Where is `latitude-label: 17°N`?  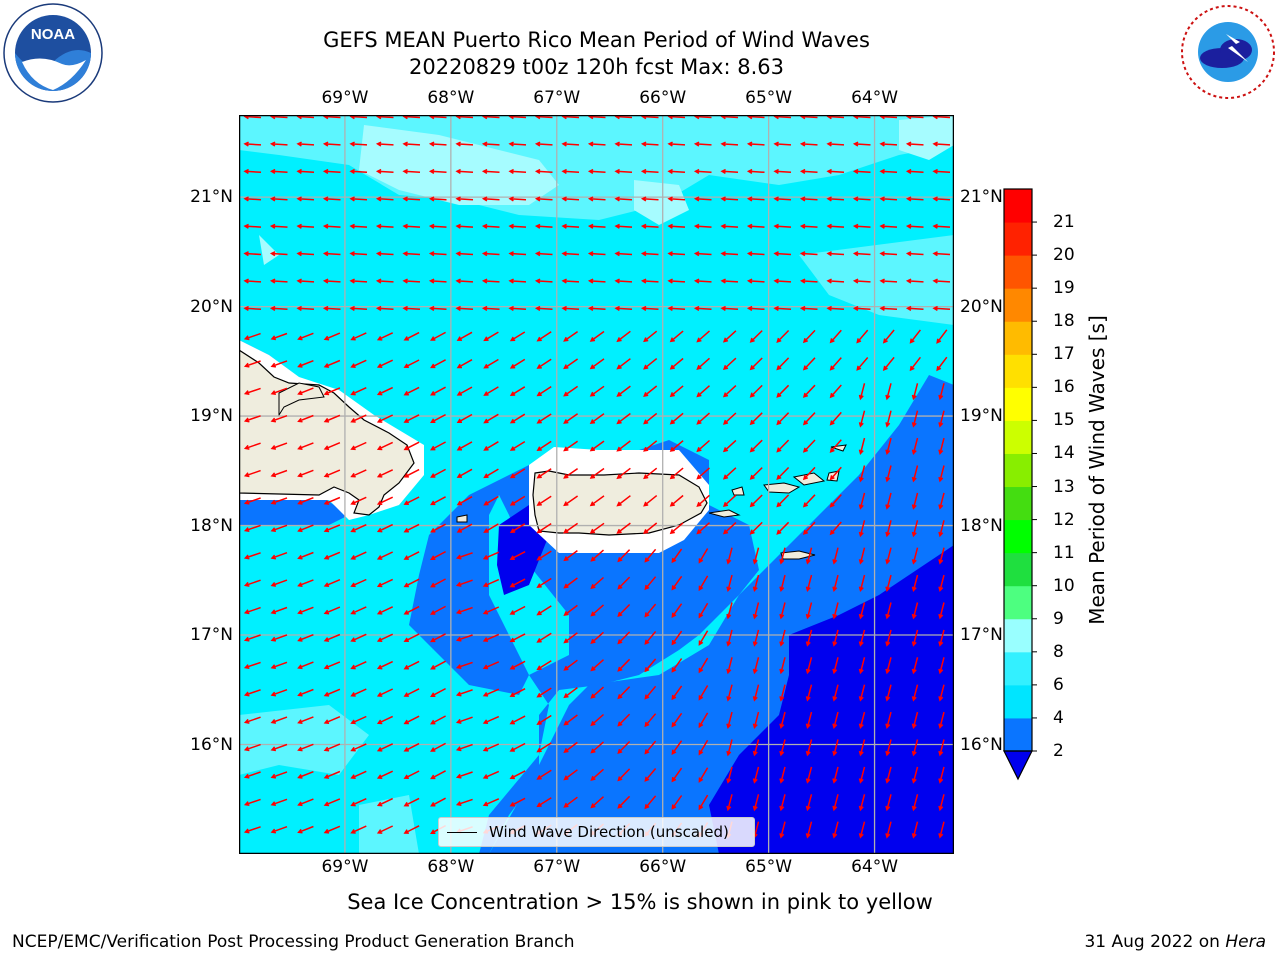 latitude-label: 17°N is located at coordinates (981, 635).